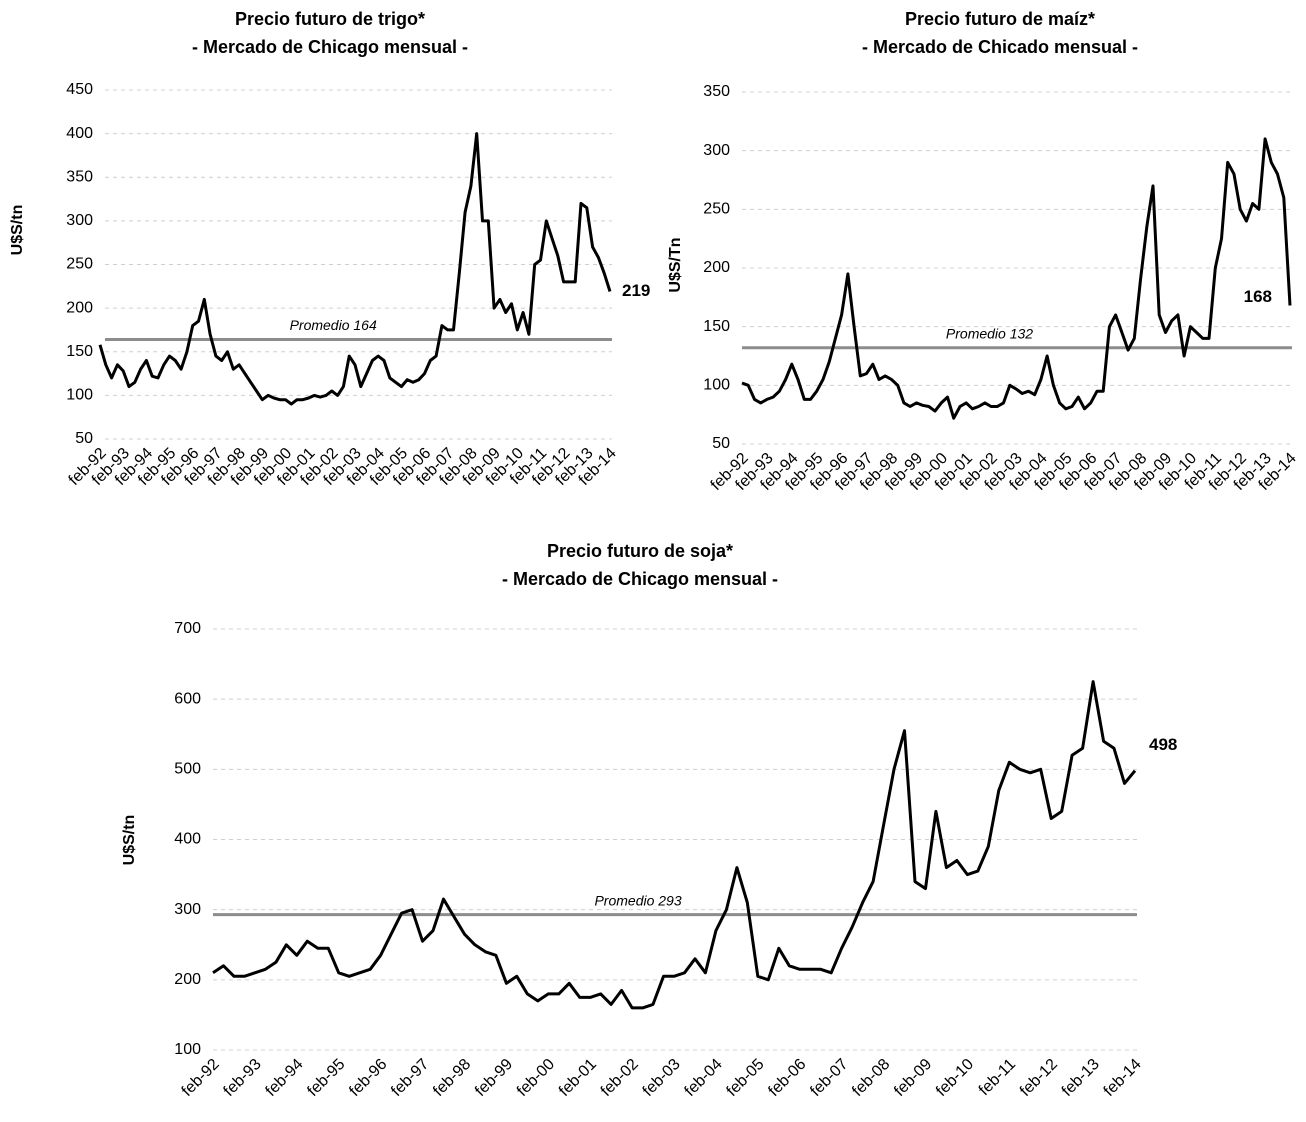 The image size is (1306, 1122). What do you see at coordinates (636, 290) in the screenshot?
I see `end-label: 219` at bounding box center [636, 290].